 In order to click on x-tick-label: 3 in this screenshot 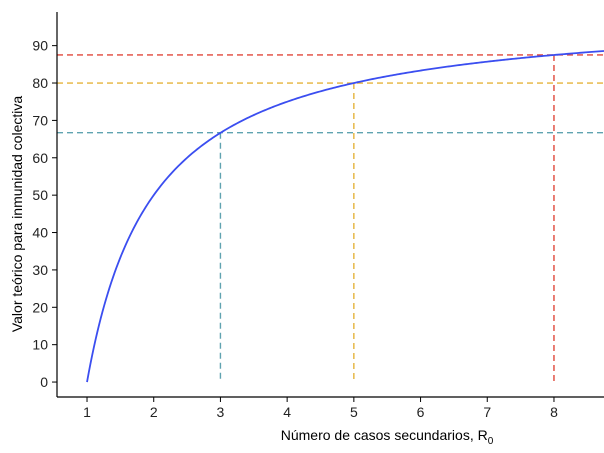, I will do `click(221, 412)`.